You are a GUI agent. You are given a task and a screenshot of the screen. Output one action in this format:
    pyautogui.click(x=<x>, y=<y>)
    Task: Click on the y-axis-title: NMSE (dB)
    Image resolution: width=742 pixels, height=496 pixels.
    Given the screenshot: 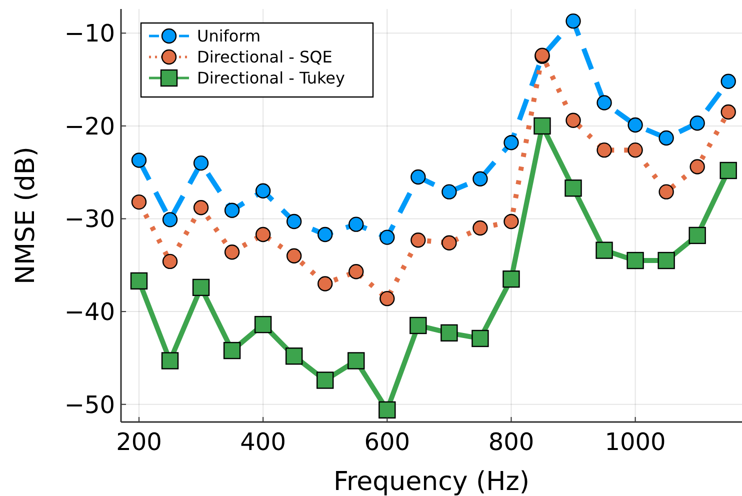 What is the action you would take?
    pyautogui.click(x=26, y=215)
    